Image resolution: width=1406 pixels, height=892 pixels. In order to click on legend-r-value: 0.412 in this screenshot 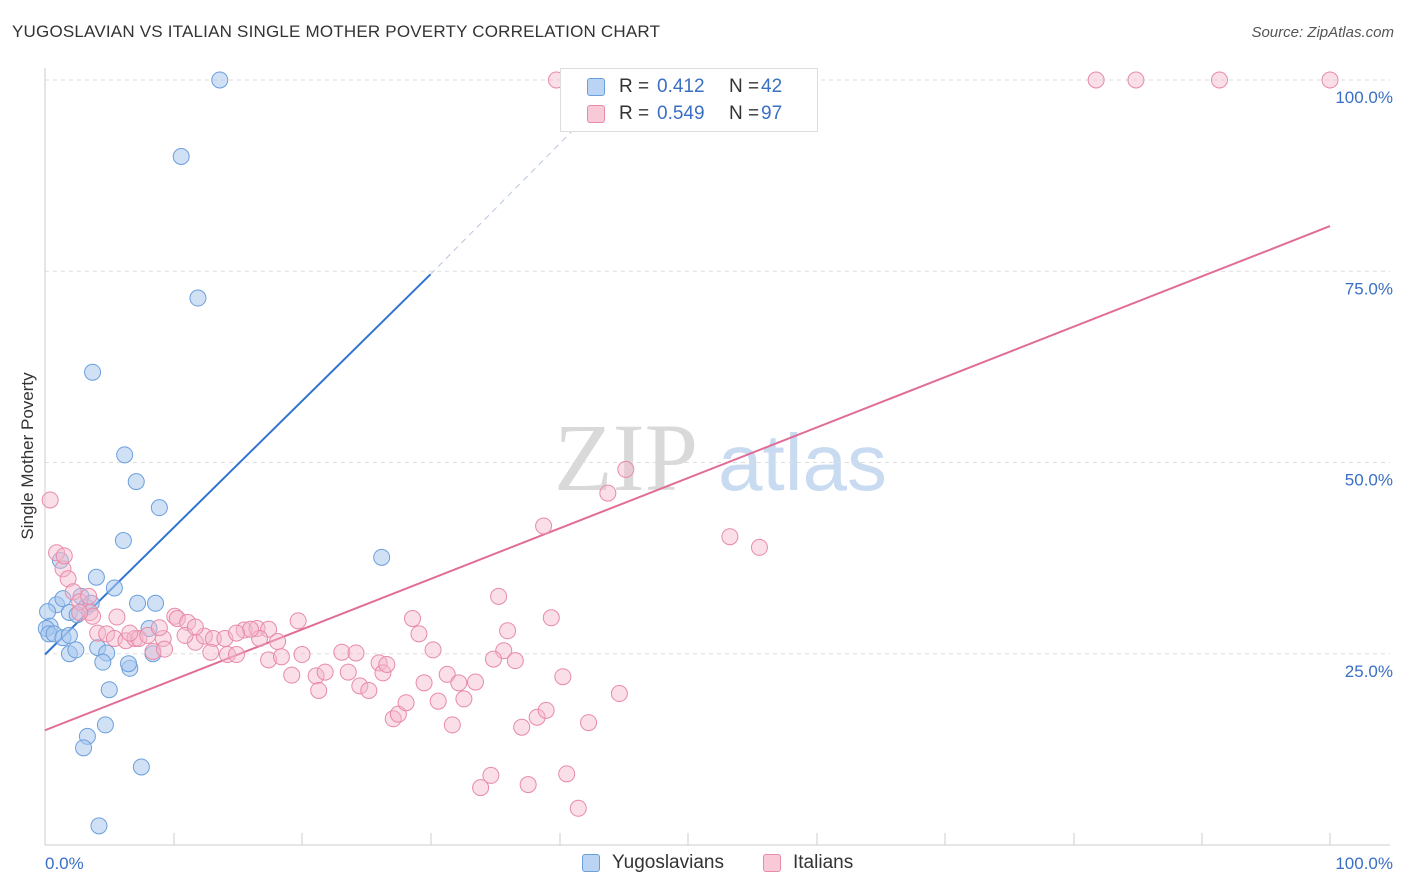, I will do `click(681, 86)`.